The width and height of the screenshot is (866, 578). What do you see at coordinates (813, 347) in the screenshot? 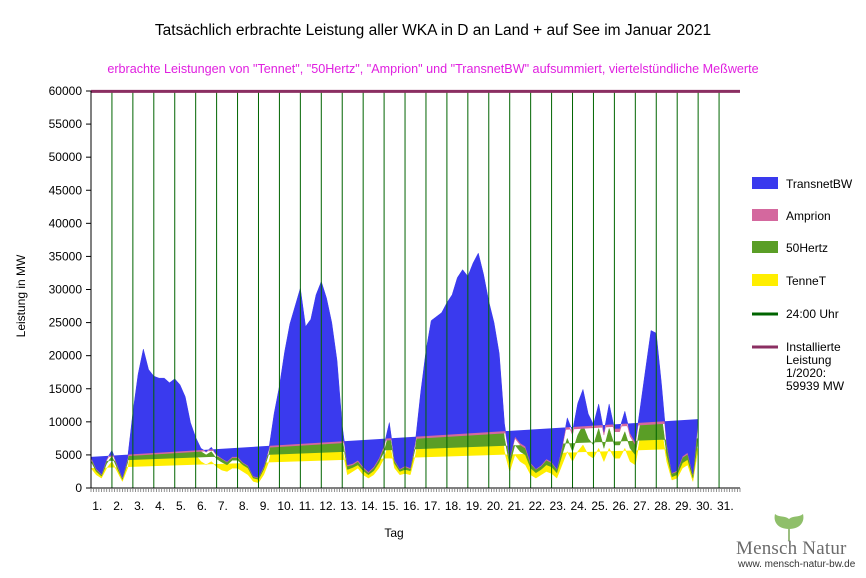
I see `legend-label: Installierte` at bounding box center [813, 347].